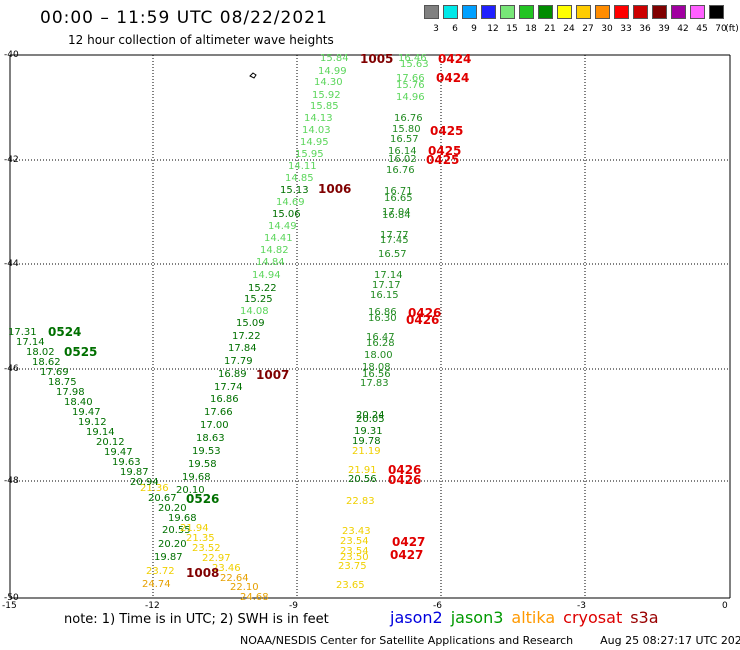 The width and height of the screenshot is (740, 650). Describe the element at coordinates (376, 367) in the screenshot. I see `swh-value: 18.08` at that location.